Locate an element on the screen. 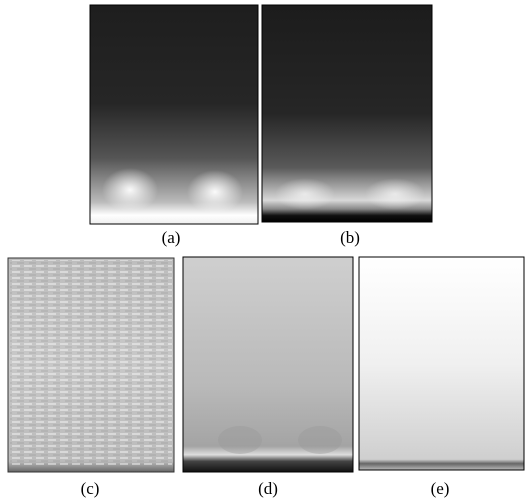  panel-b is located at coordinates (347, 113).